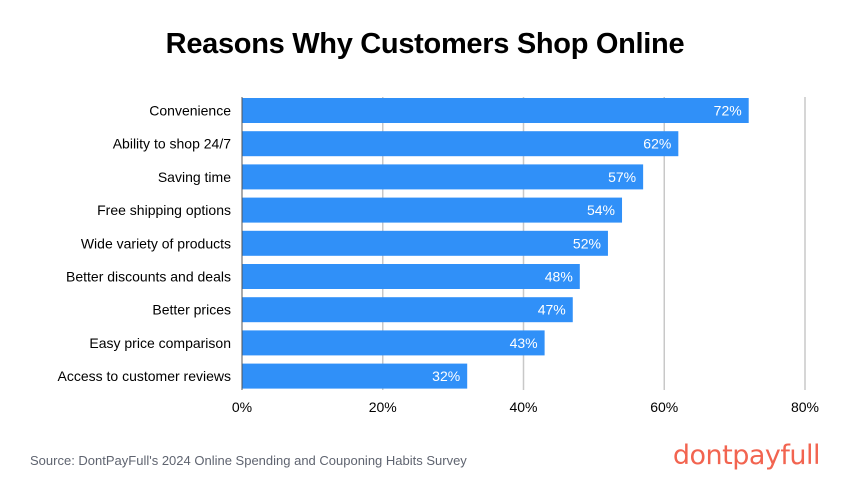  What do you see at coordinates (587, 243) in the screenshot?
I see `data-label: 52%` at bounding box center [587, 243].